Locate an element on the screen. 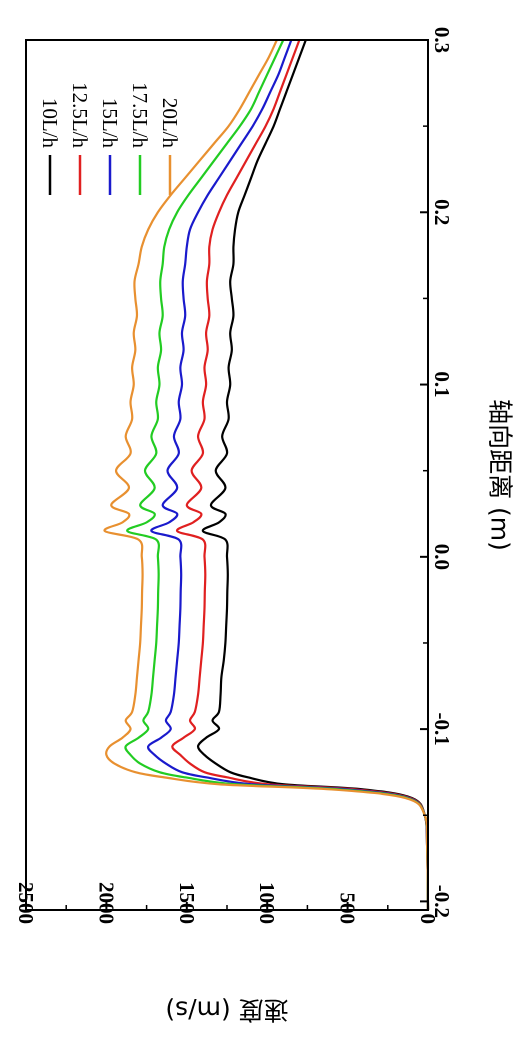 The image size is (523, 1042). y-tick-label: 2500 is located at coordinates (26, 903).